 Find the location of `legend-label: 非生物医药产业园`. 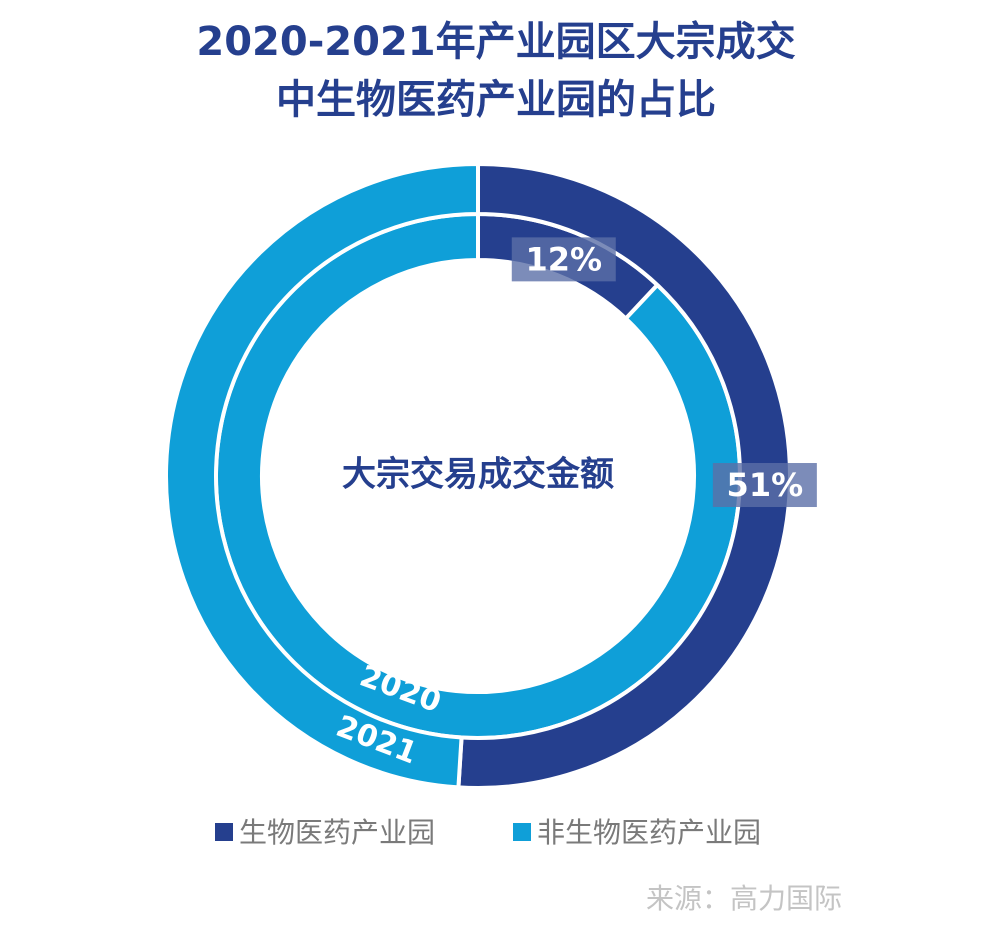

legend-label: 非生物医药产业园 is located at coordinates (649, 832).